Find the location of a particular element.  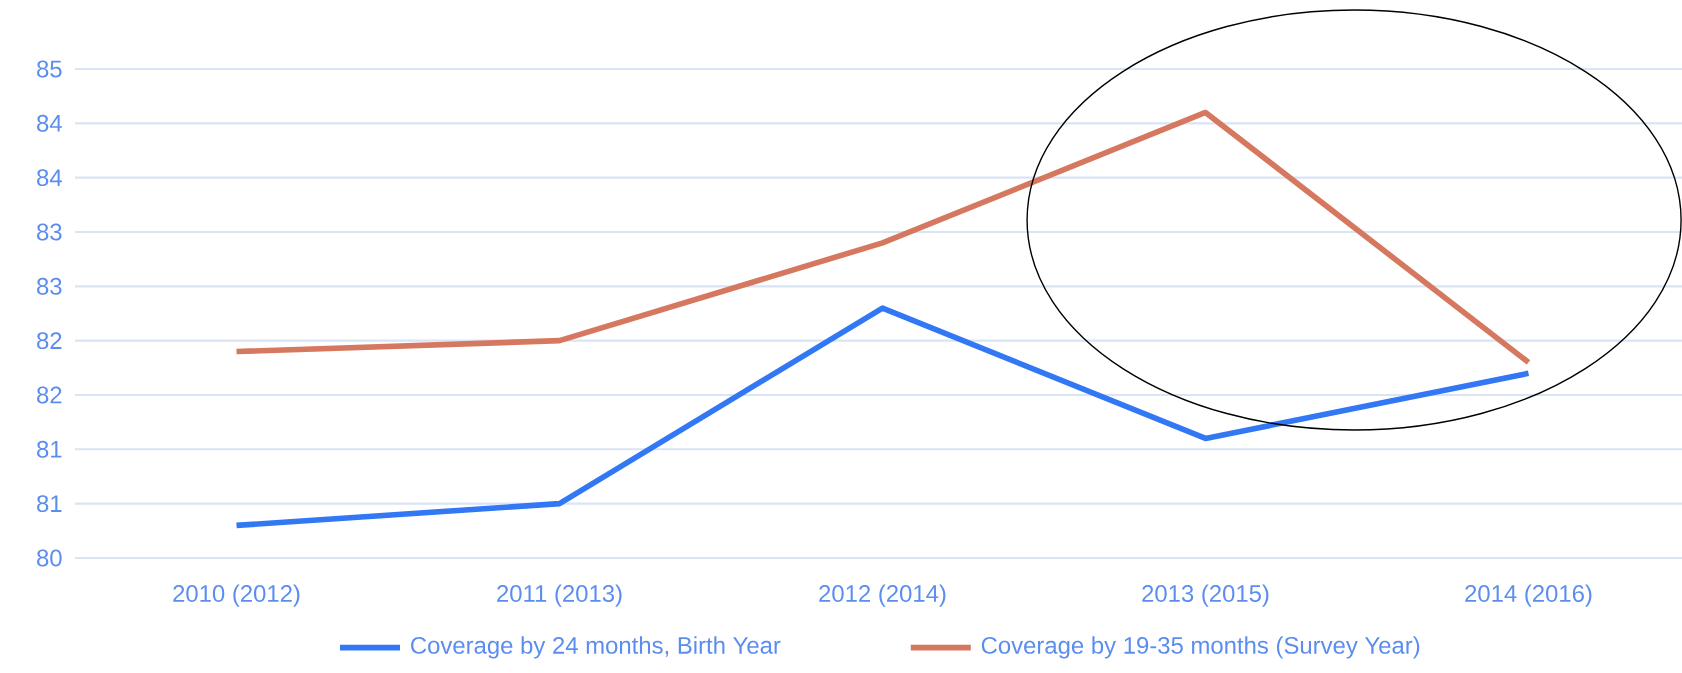

legend-label: Coverage by 19-35 months (Survey Year) is located at coordinates (1200, 647).